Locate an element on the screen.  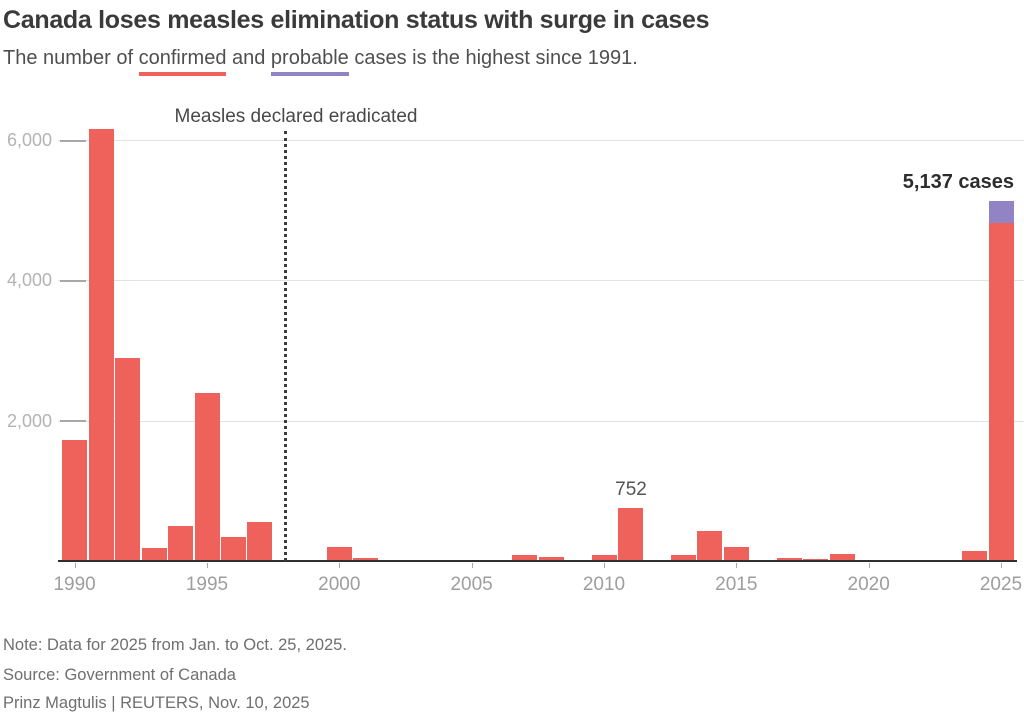
bar-confirmed-2025 is located at coordinates (1001, 392).